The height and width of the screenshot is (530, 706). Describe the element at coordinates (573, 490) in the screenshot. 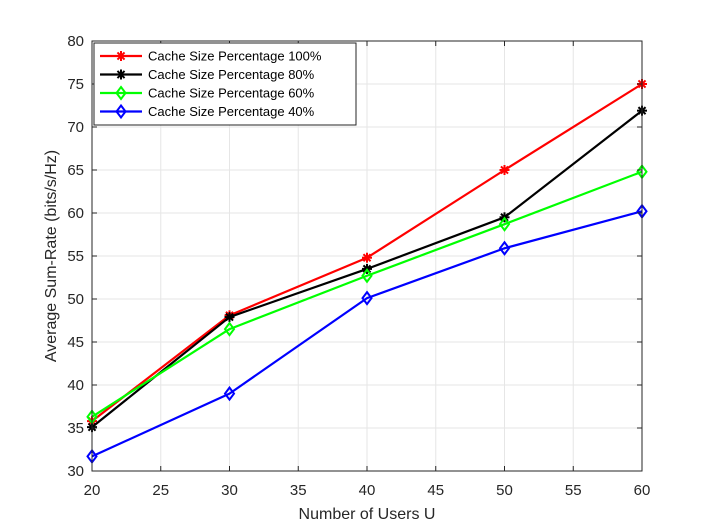

I see `x-tick-label: 55` at that location.